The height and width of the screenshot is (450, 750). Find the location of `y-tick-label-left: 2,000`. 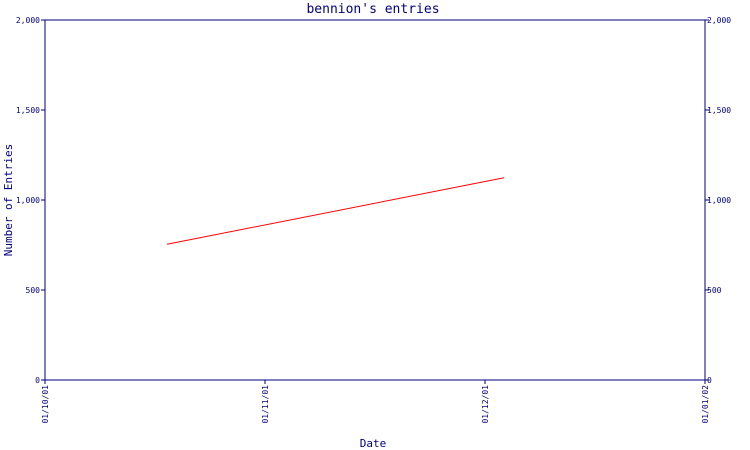

y-tick-label-left: 2,000 is located at coordinates (28, 20).